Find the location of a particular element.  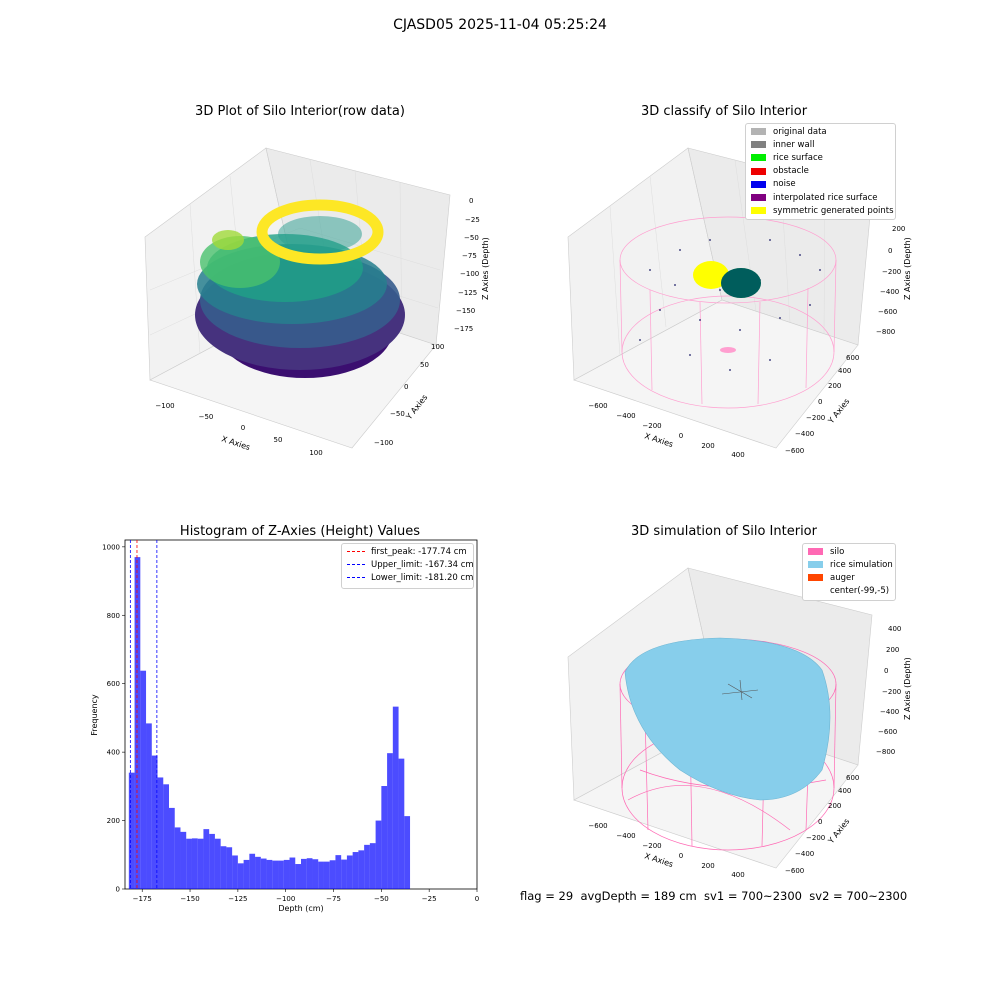

legend-item-interpolated-rice-surface: interpolated rice surface is located at coordinates (820, 197).